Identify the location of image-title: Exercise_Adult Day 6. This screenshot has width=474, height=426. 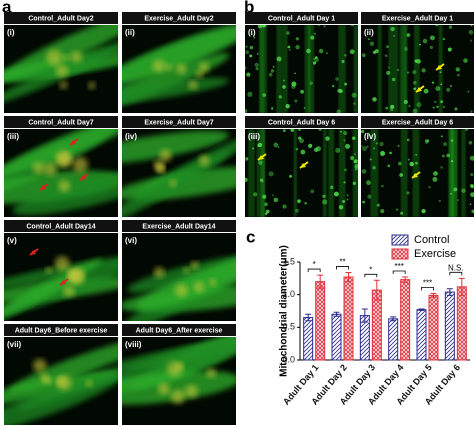
(417, 122).